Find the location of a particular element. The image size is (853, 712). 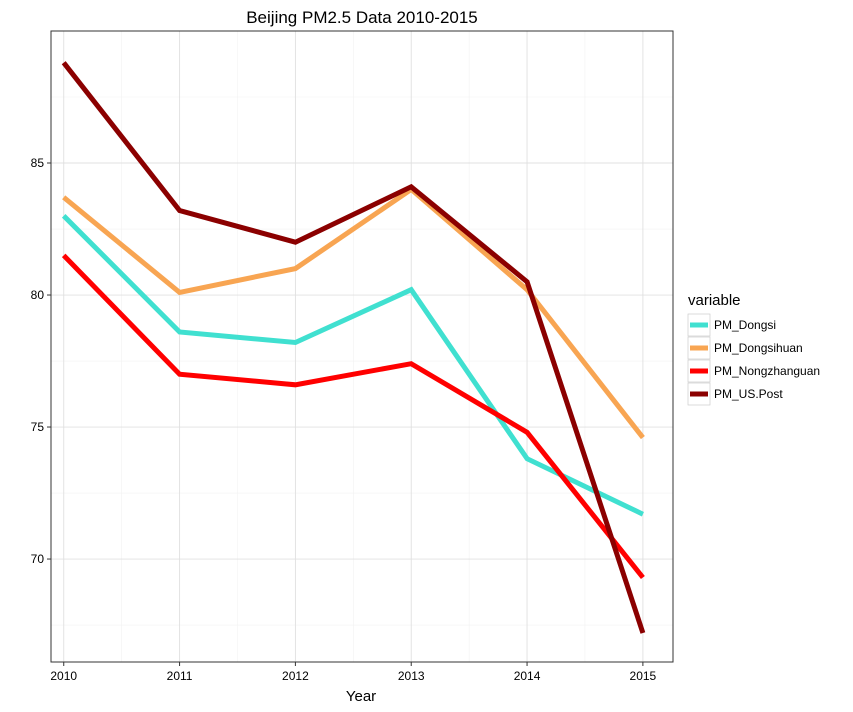

y-axis: 70 75 80 85 is located at coordinates (41, 361).